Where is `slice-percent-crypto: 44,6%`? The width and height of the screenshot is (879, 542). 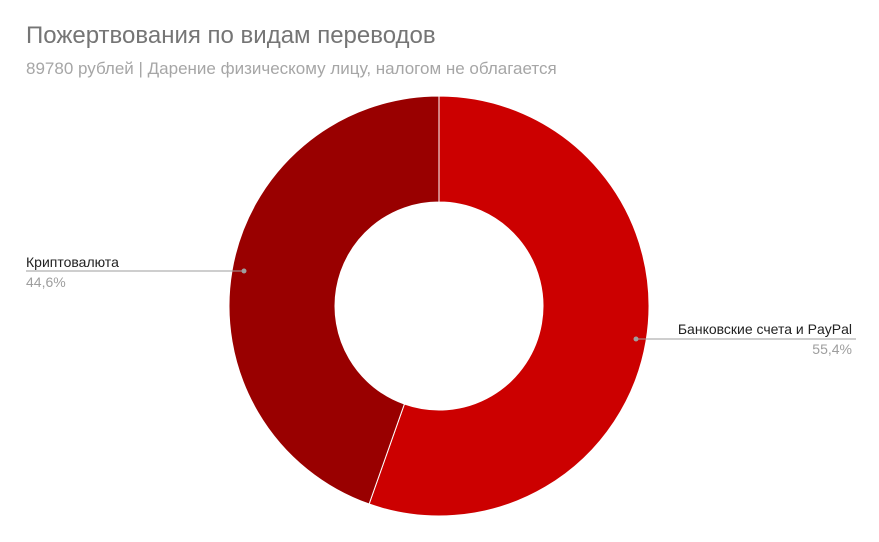
slice-percent-crypto: 44,6% is located at coordinates (46, 282).